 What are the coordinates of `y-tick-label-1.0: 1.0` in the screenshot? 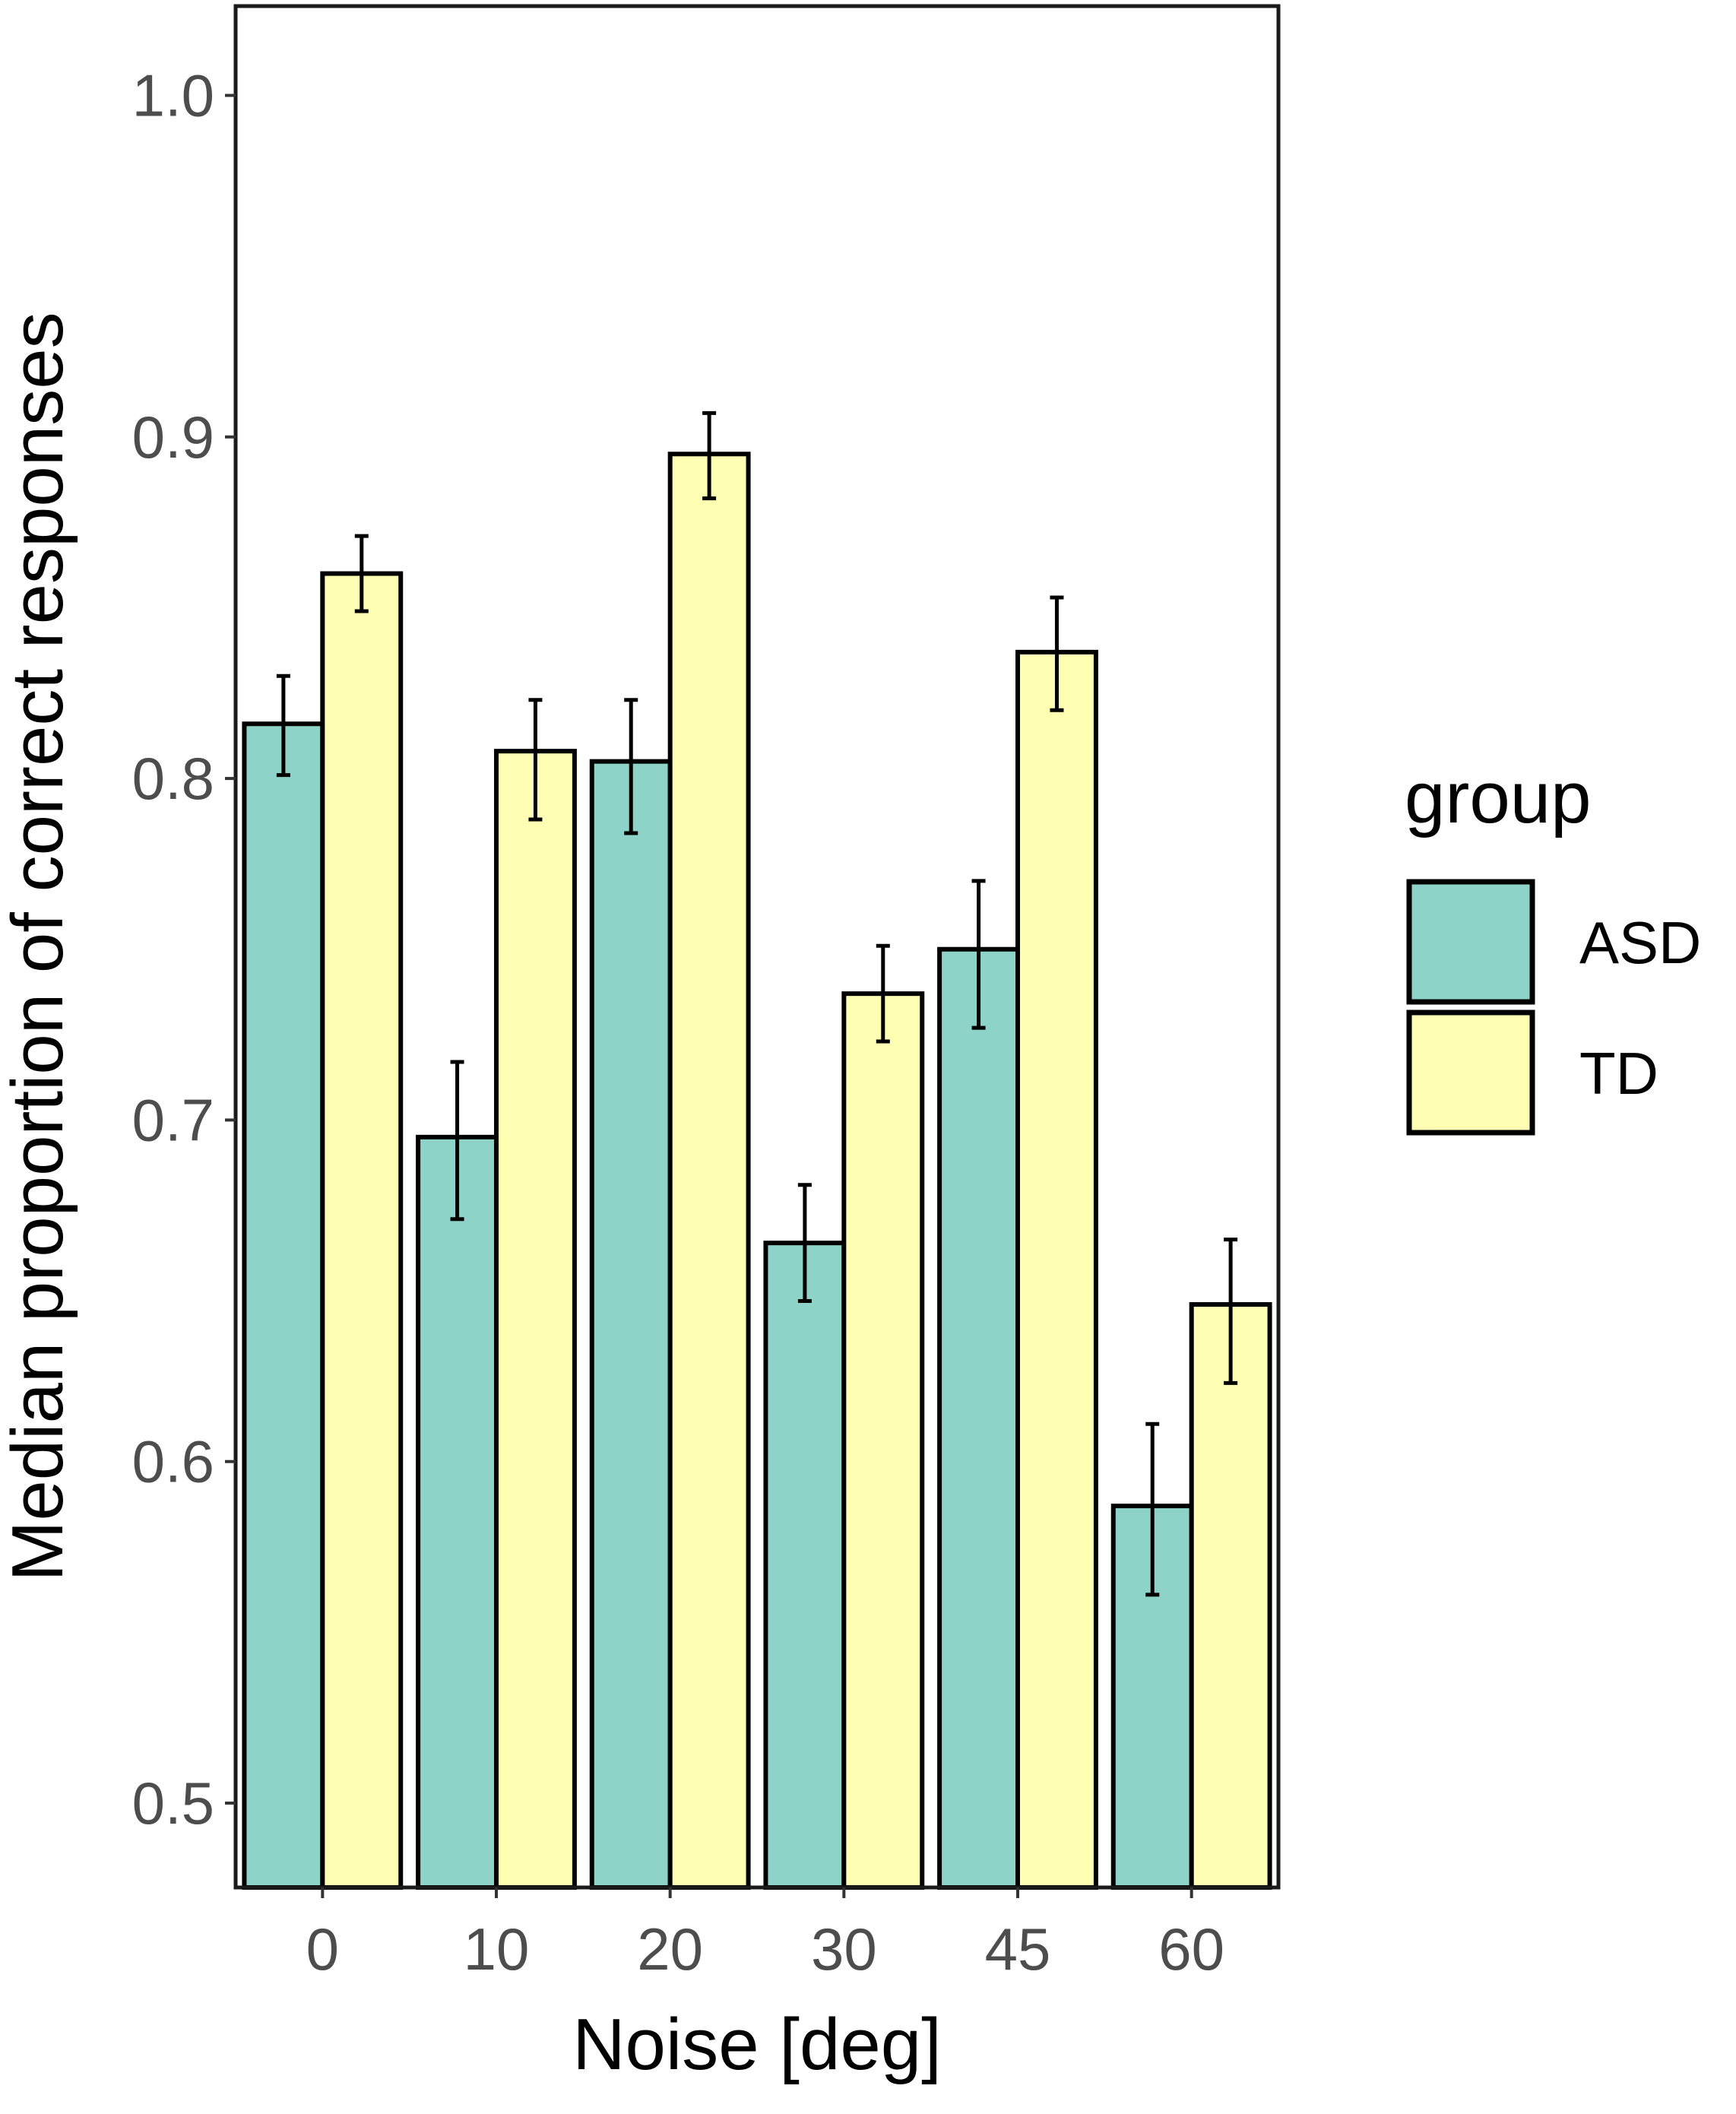 It's located at (173, 95).